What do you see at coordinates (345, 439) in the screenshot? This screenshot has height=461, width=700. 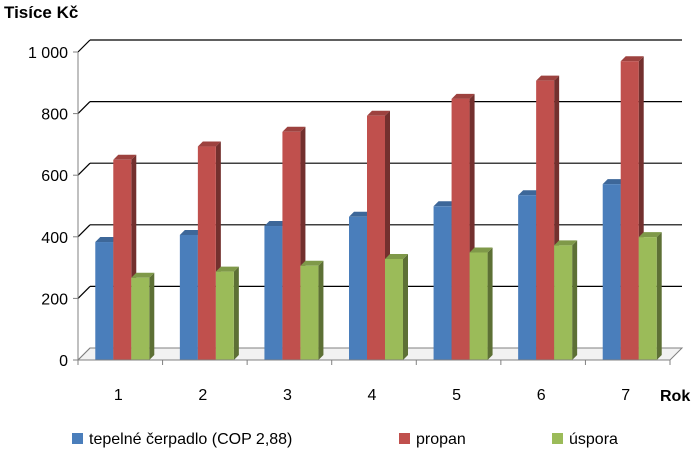 I see `legend: tepelné čerpadlo (COP 2,88) propan úspora` at bounding box center [345, 439].